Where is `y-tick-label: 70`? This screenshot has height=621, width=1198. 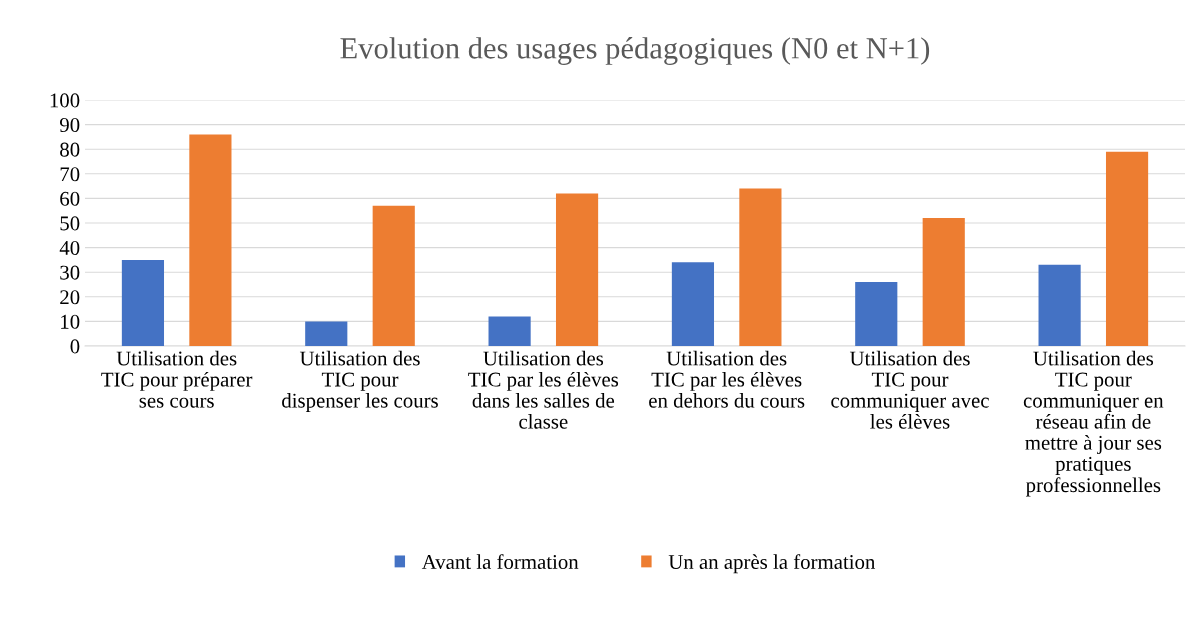
y-tick-label: 70 is located at coordinates (70, 174).